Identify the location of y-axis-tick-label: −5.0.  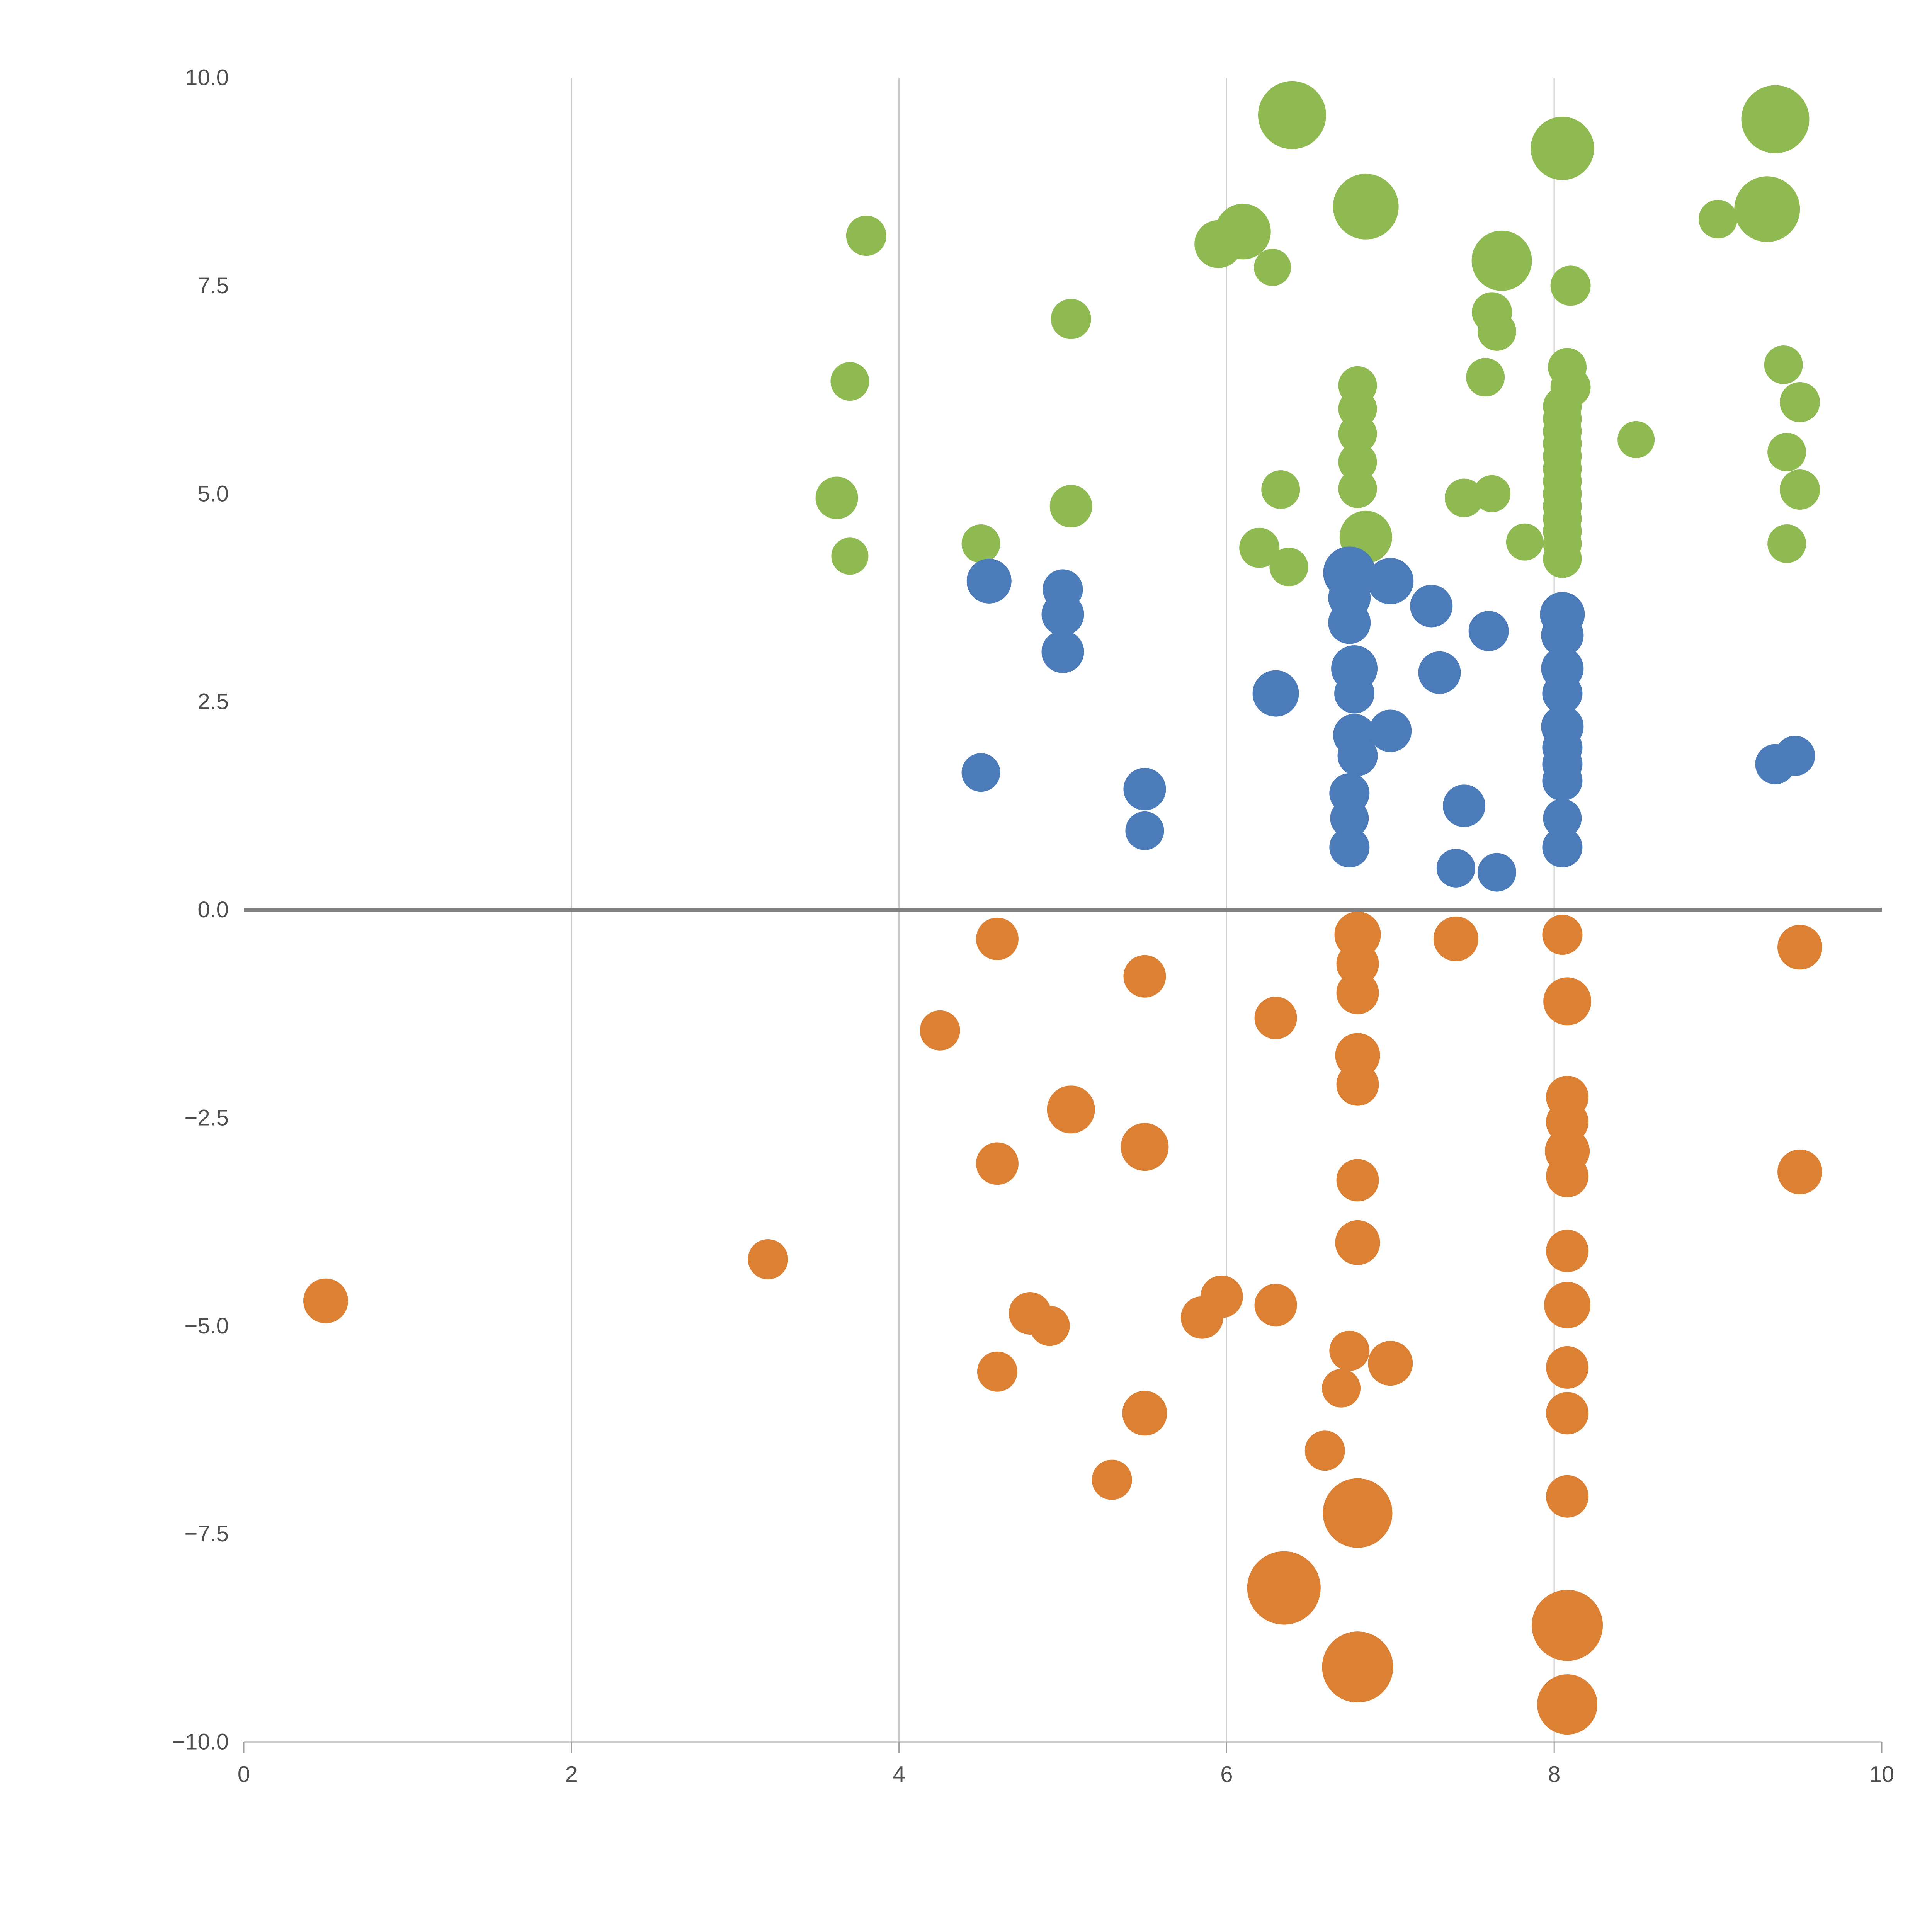
(207, 1326).